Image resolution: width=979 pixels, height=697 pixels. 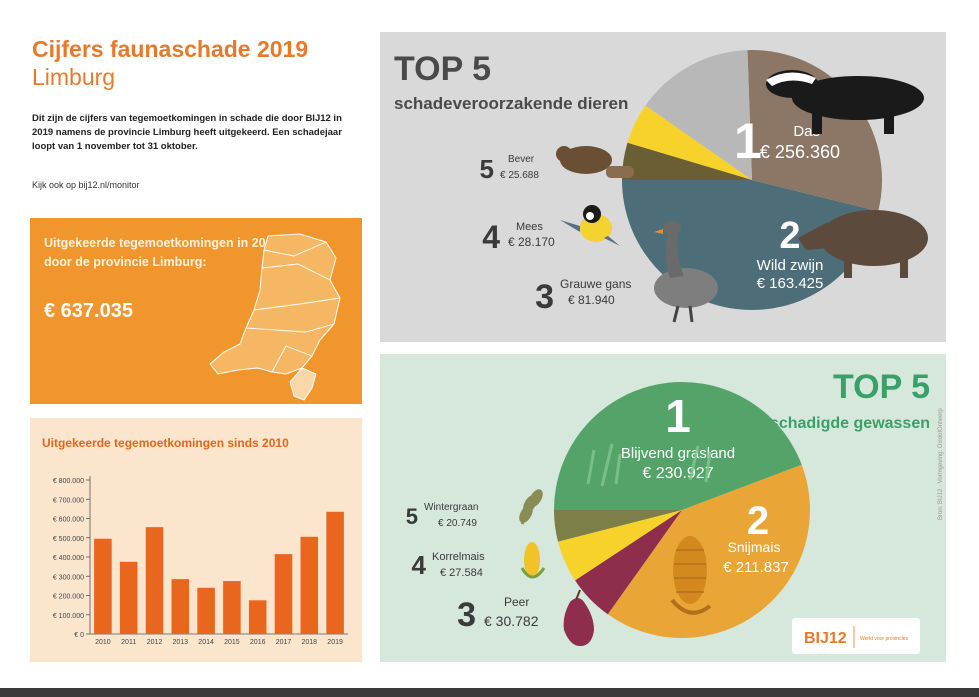 What do you see at coordinates (856, 636) in the screenshot?
I see `bij12-logo: BIJ12 Werkt voor provincies` at bounding box center [856, 636].